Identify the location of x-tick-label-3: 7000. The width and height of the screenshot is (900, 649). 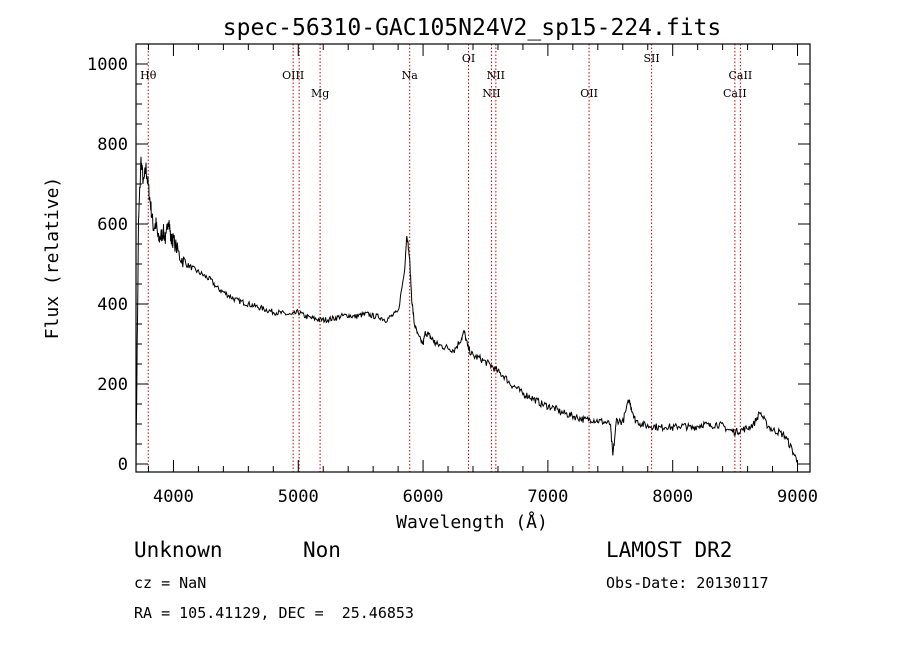
(547, 497).